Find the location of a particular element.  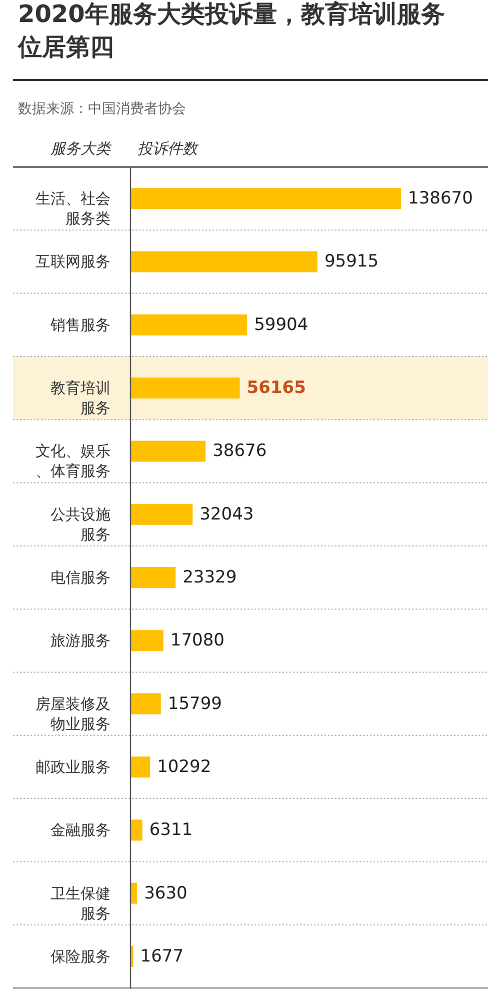

data-label: 6311 is located at coordinates (171, 830).